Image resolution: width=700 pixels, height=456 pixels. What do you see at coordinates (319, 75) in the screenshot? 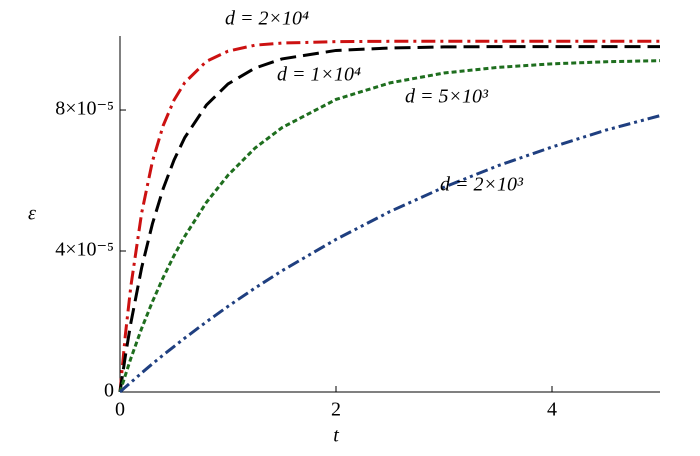
I see `series-label: d = 1×10⁴` at bounding box center [319, 75].